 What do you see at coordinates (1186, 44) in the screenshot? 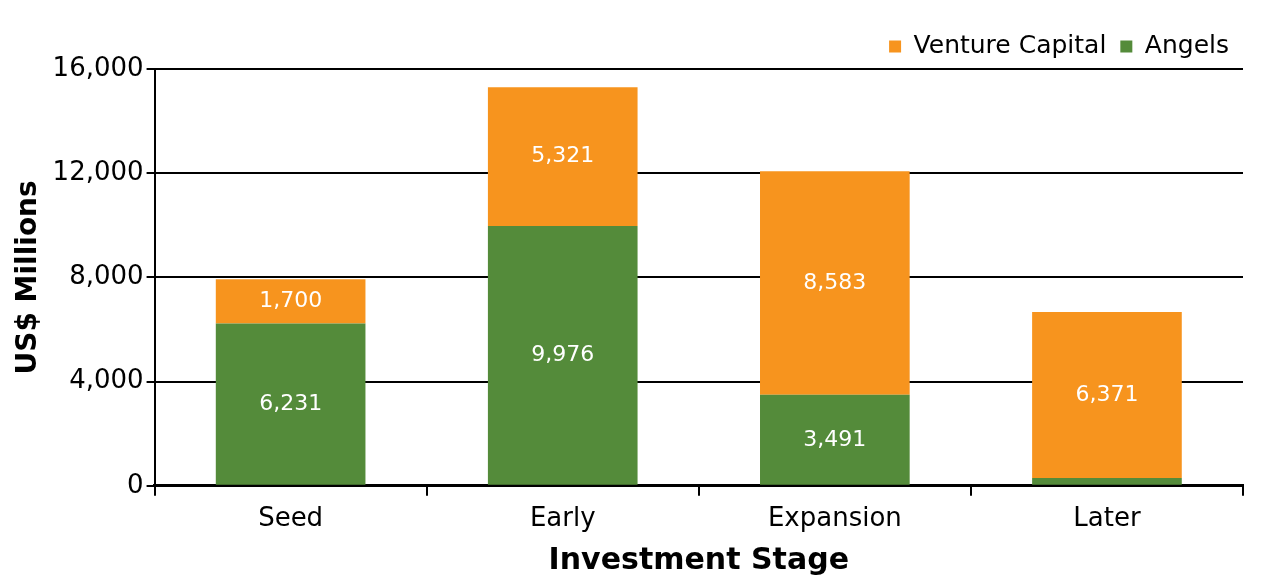
I see `legend-label: Angels` at bounding box center [1186, 44].